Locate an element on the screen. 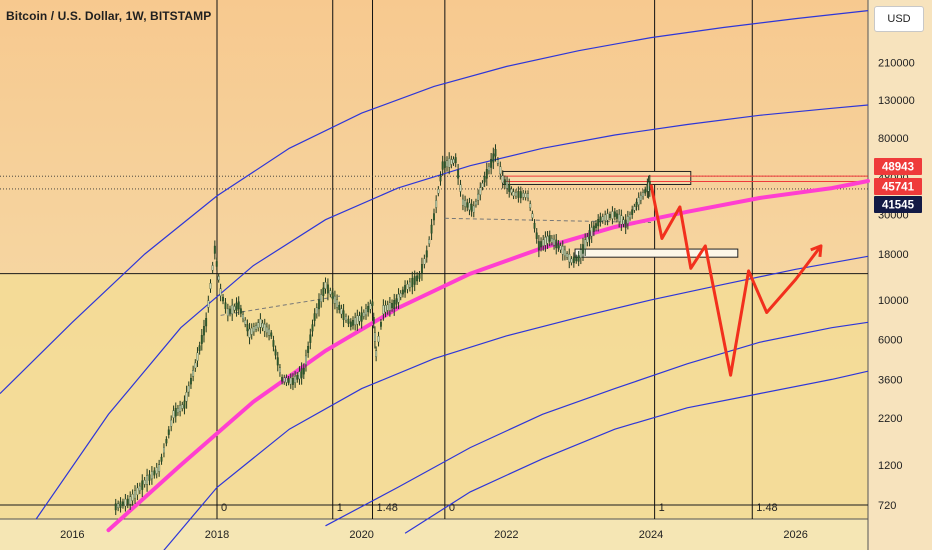  price-badge-label-0: 48943 is located at coordinates (898, 168).